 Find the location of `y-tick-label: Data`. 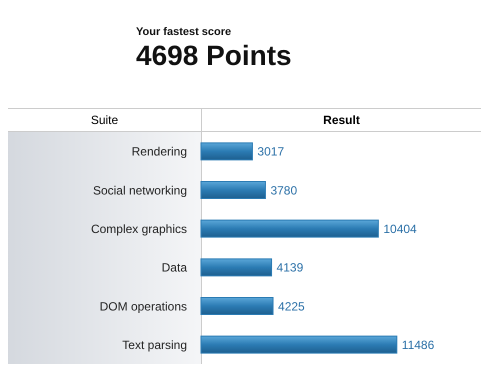

y-tick-label: Data is located at coordinates (175, 267).